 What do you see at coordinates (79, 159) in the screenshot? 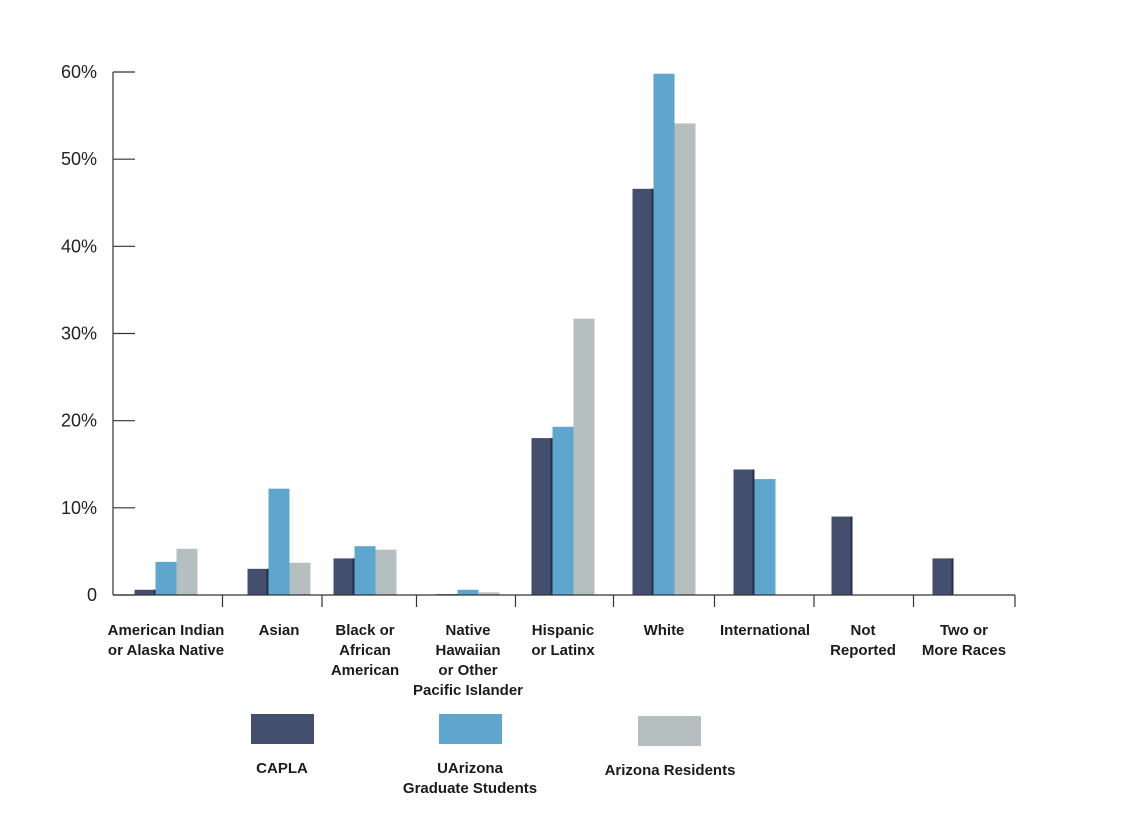
I see `y-tick-label: 50%` at bounding box center [79, 159].